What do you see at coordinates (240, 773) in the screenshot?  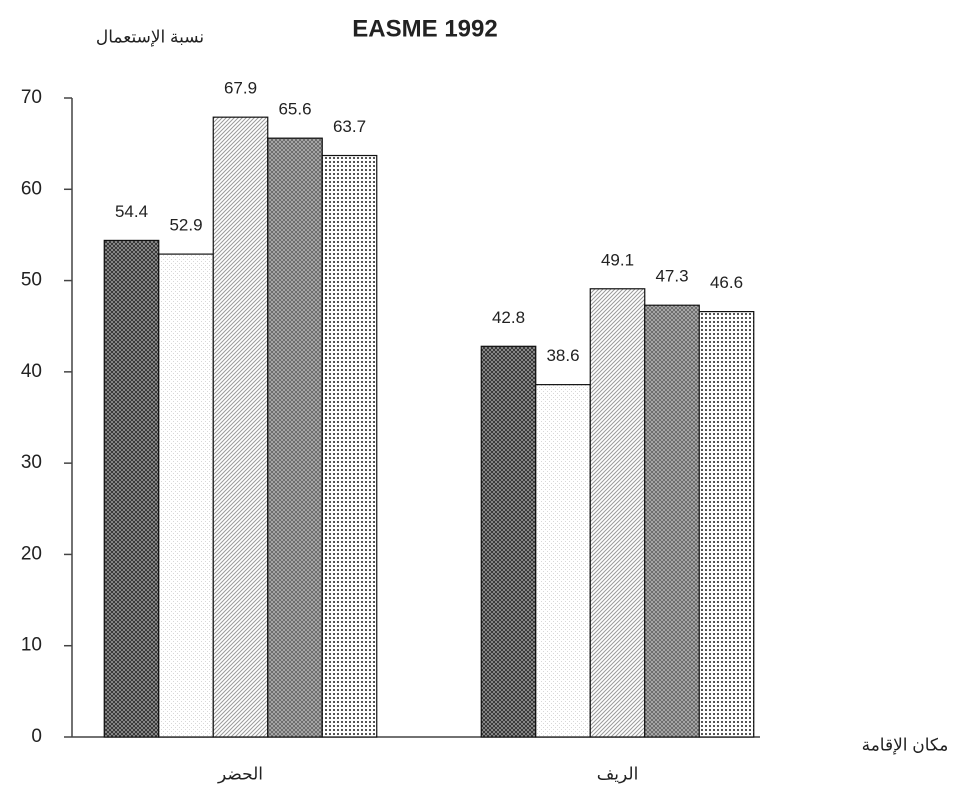 I see `x-tick-label: الحضر` at bounding box center [240, 773].